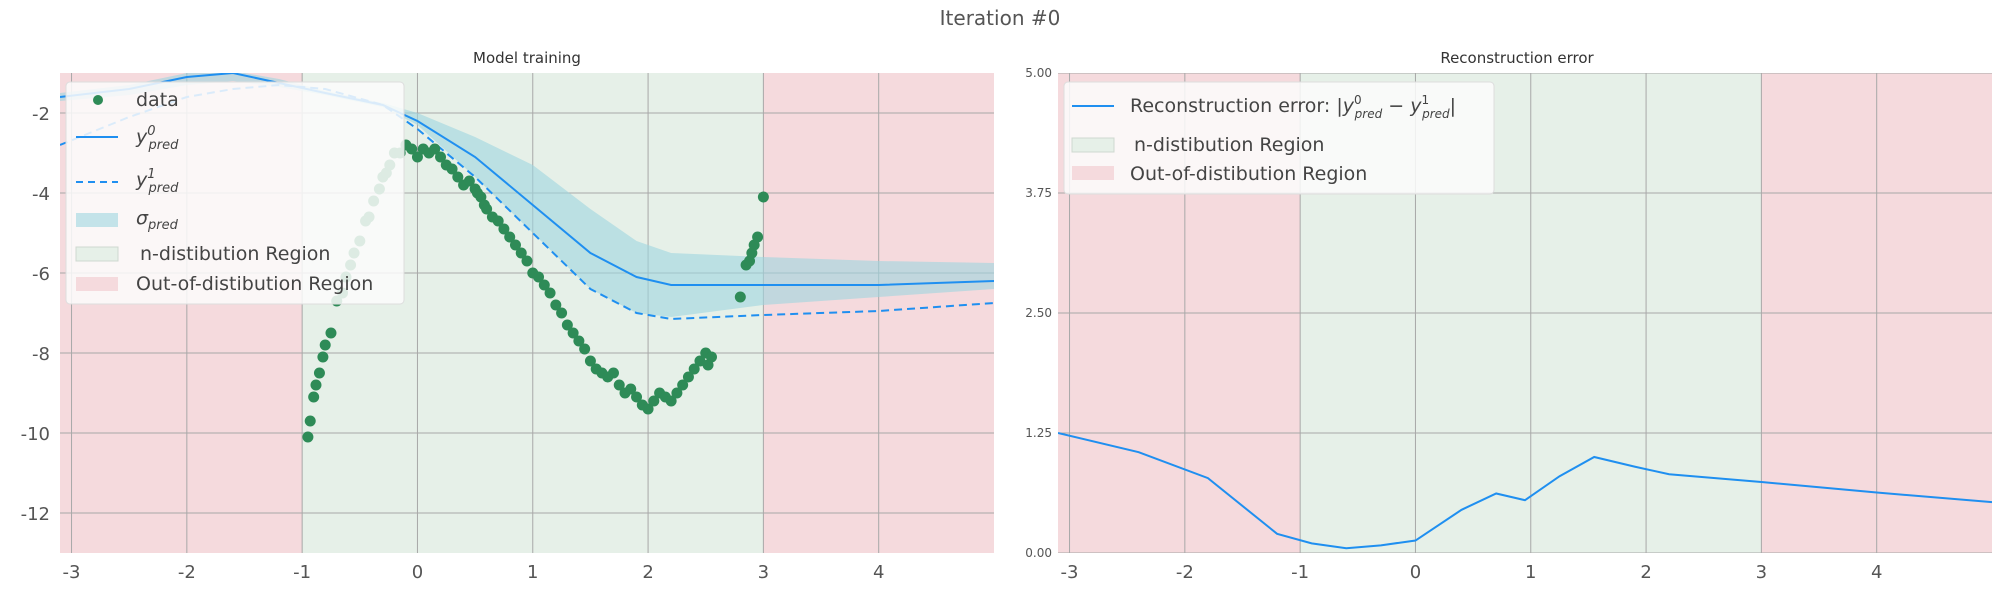 The image size is (2000, 600). I want to click on legend-label-data: data, so click(157, 100).